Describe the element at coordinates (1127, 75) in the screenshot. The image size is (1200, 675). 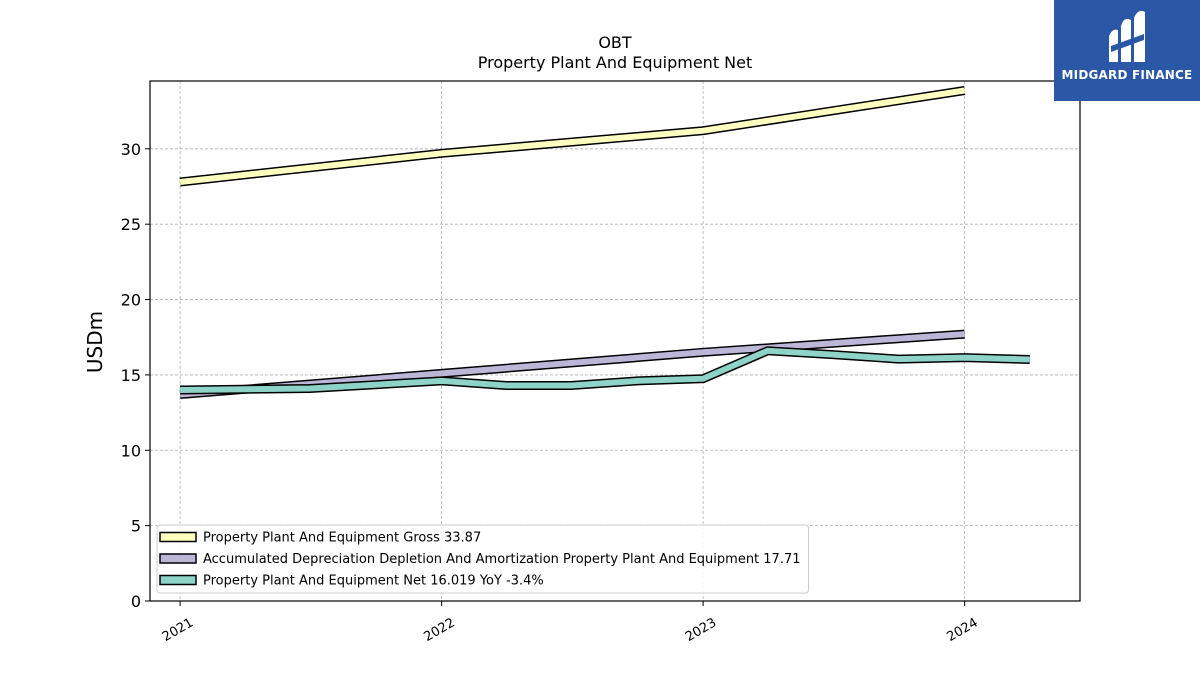
I see `logo-text: MIDGARD FINANCE` at that location.